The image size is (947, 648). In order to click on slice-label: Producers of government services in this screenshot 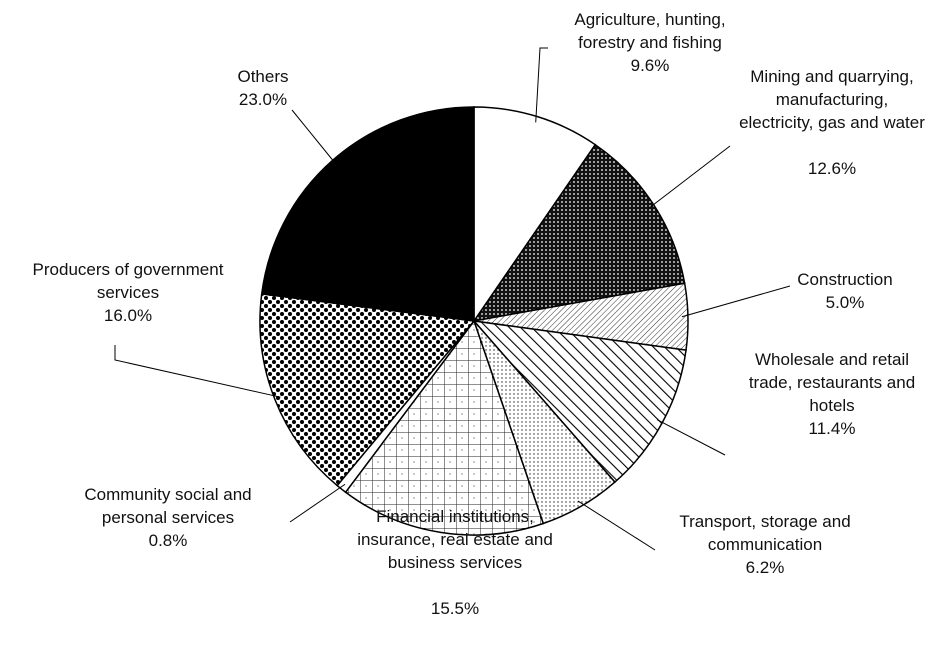, I will do `click(128, 281)`.